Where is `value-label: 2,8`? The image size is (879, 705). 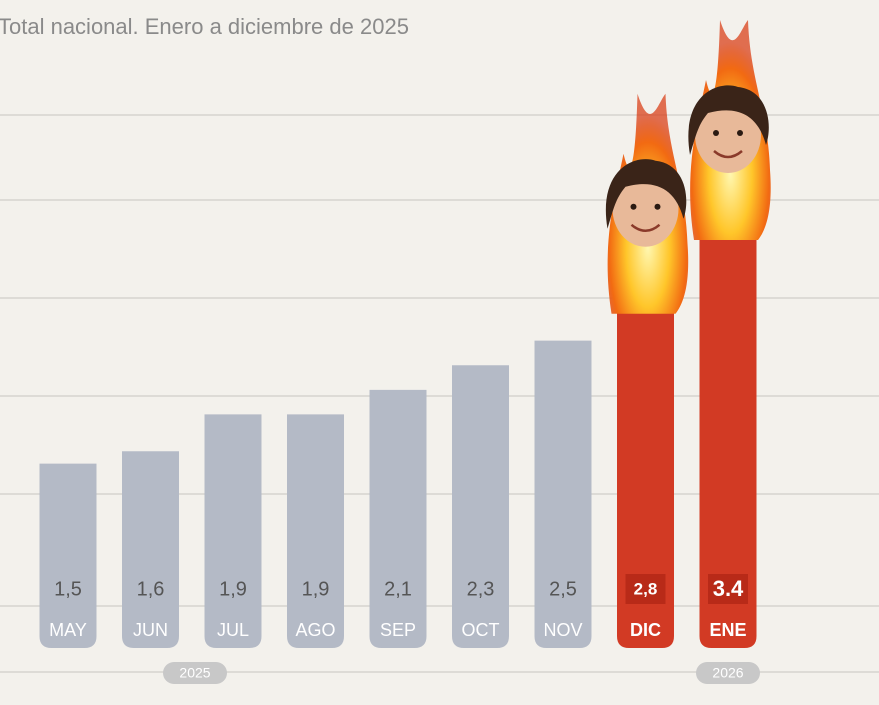 value-label: 2,8 is located at coordinates (646, 588).